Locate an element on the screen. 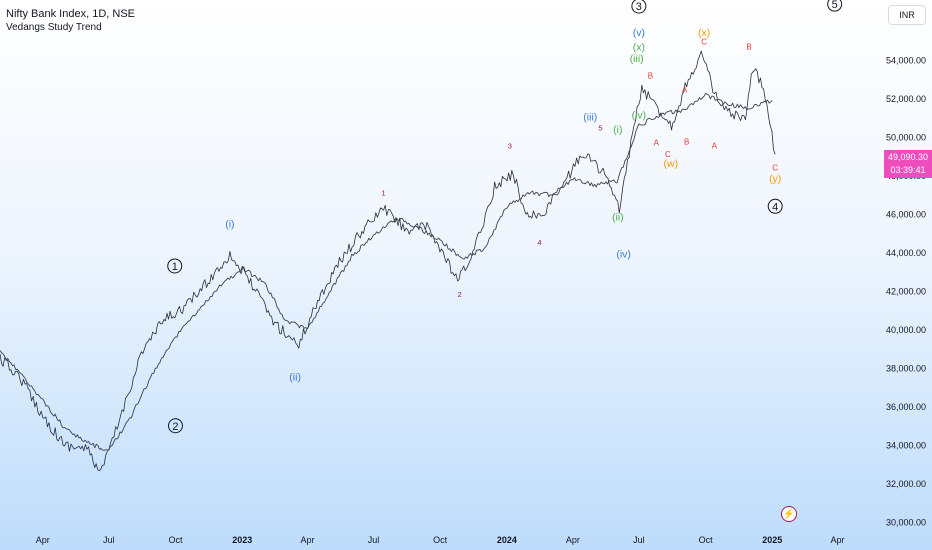 The height and width of the screenshot is (550, 932). x-tick-label: 2023 is located at coordinates (242, 540).